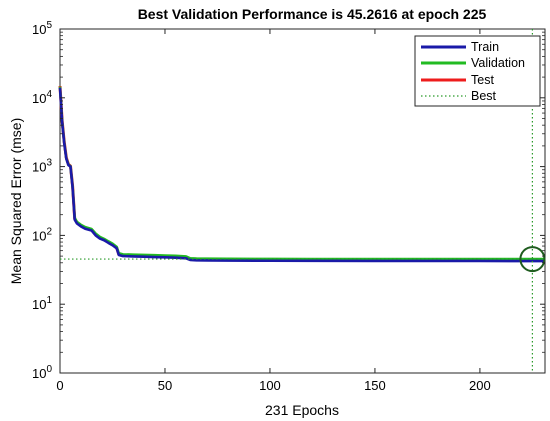 This screenshot has height=421, width=550. Describe the element at coordinates (165, 385) in the screenshot. I see `x-tick-label: 50` at that location.